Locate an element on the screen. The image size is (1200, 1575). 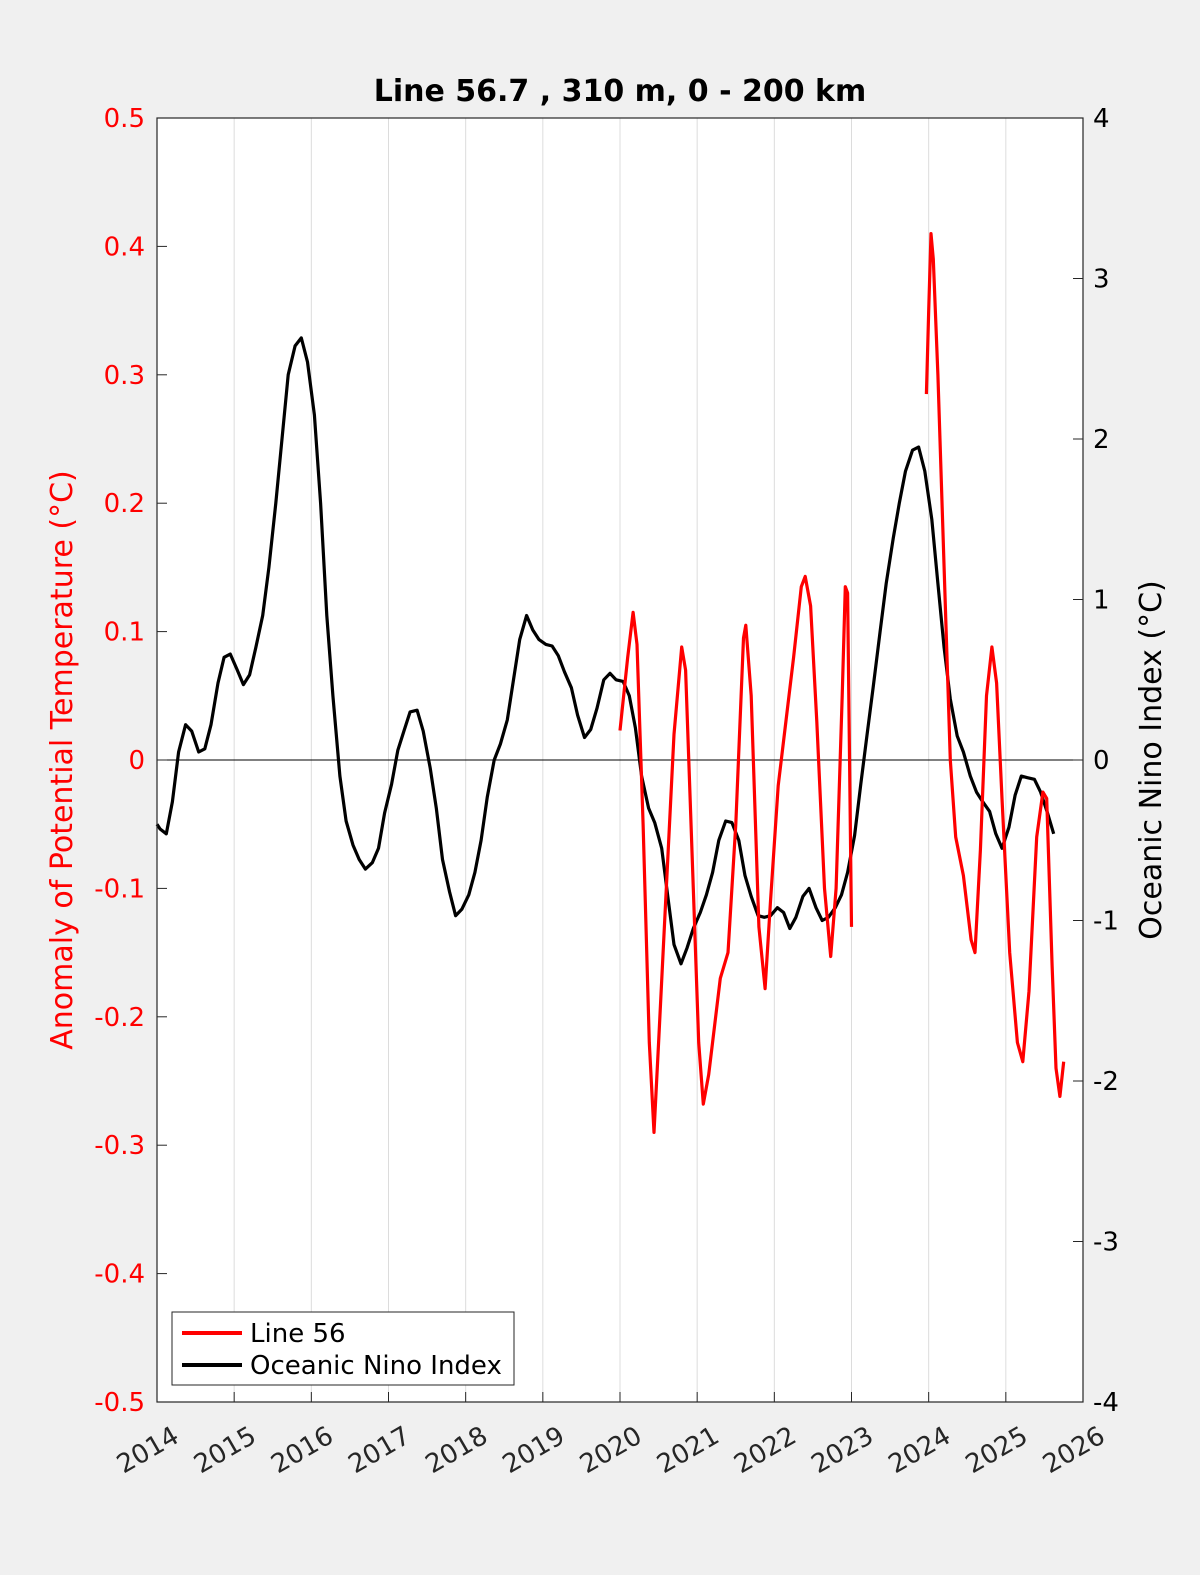
y-right-tick-label-4: 4 is located at coordinates (1101, 119).